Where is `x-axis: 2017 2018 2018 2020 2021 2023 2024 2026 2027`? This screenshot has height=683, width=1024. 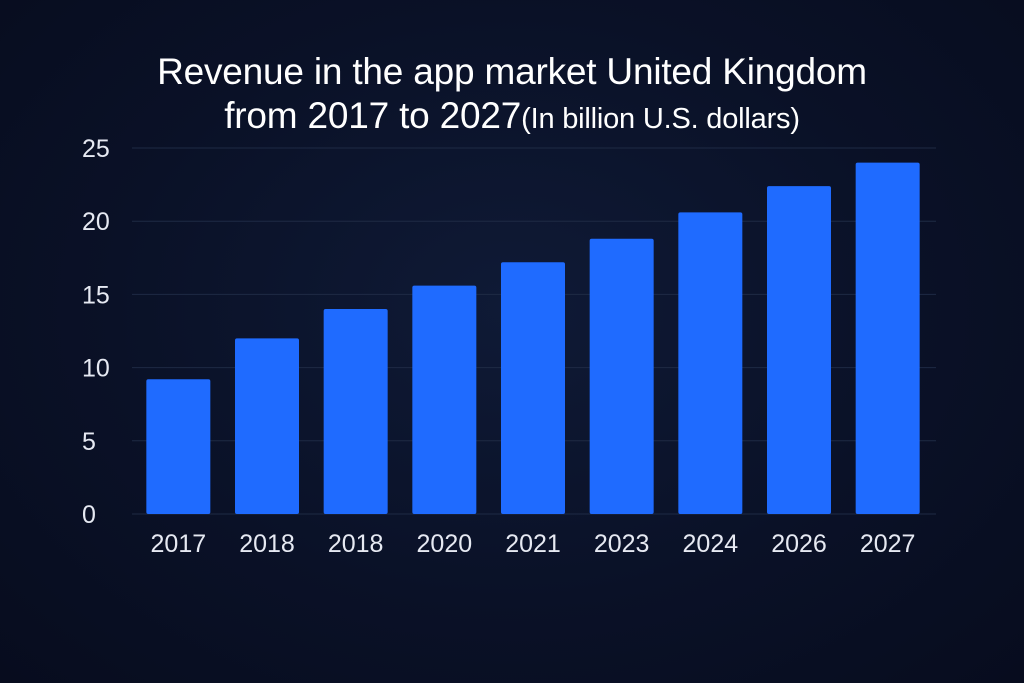 x-axis: 2017 2018 2018 2020 2021 2023 2024 2026 2027 is located at coordinates (533, 544).